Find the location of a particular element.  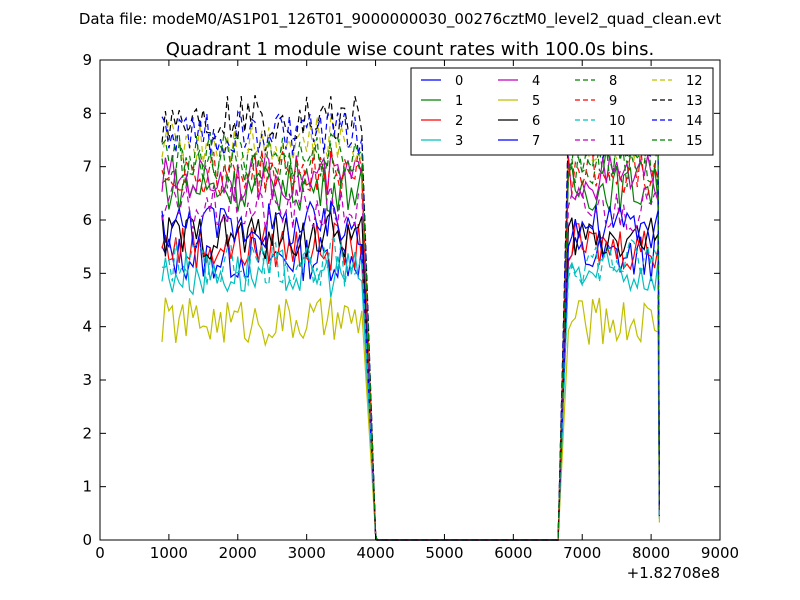

x-tick-label: 9000 is located at coordinates (720, 553).